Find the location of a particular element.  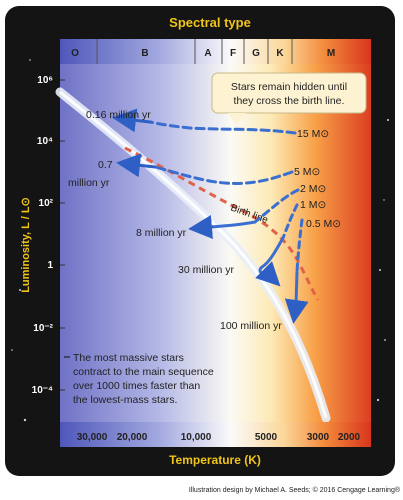

time-label-30: 30 million yr is located at coordinates (206, 270).